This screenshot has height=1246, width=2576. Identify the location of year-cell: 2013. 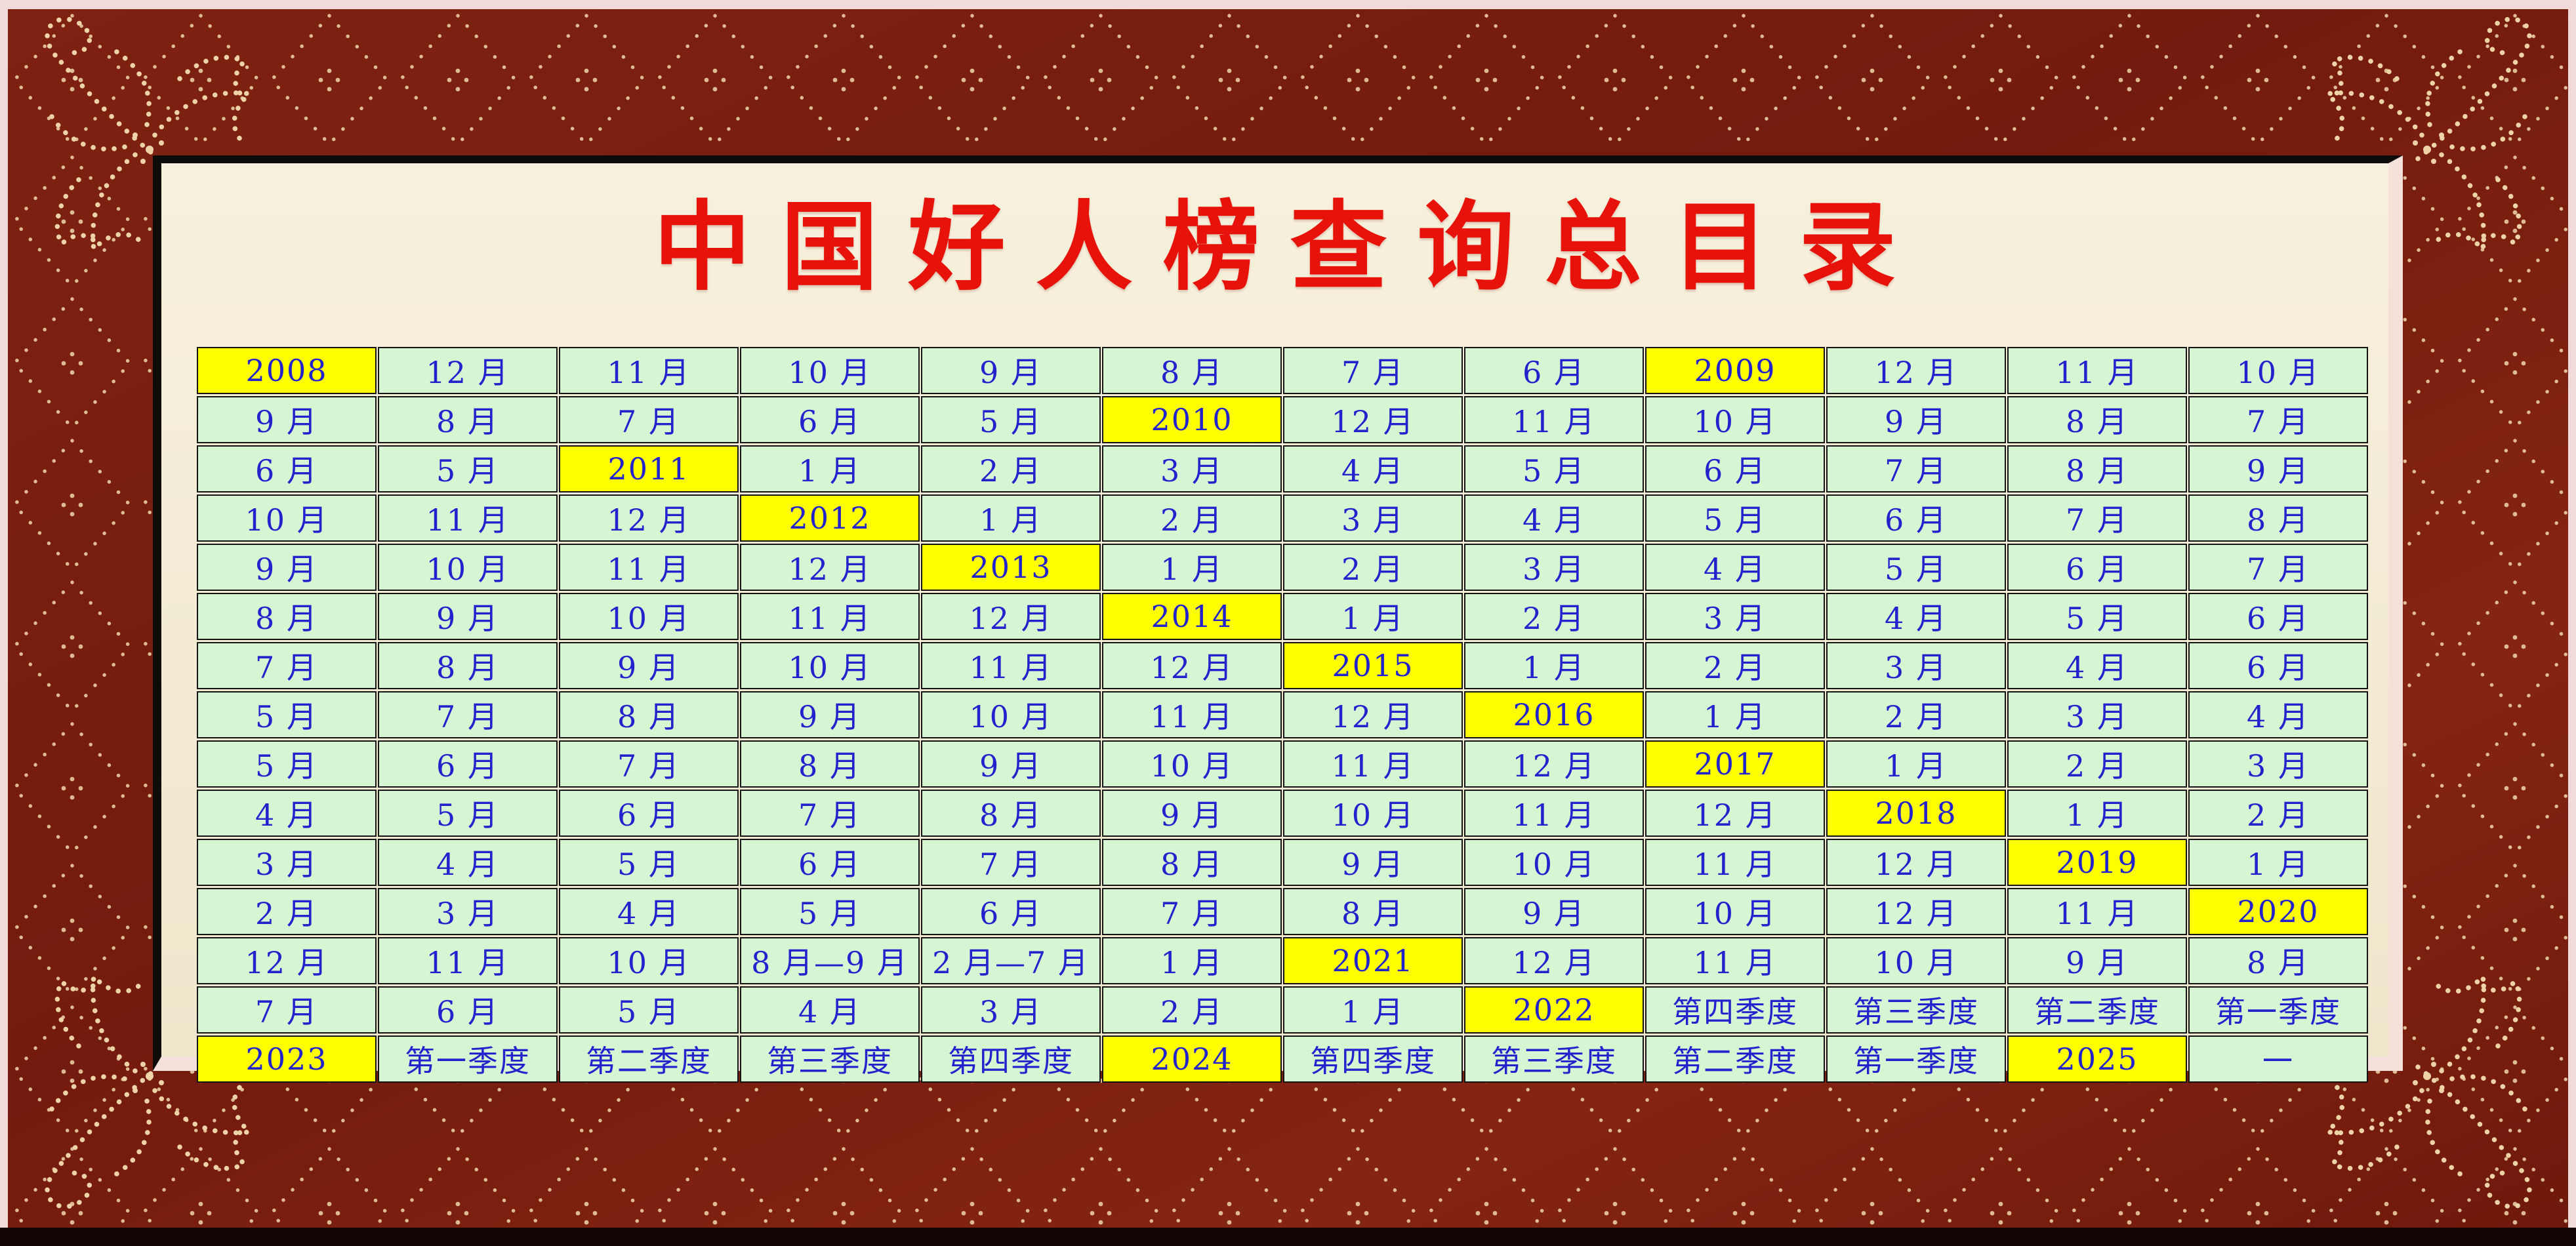
(1011, 567).